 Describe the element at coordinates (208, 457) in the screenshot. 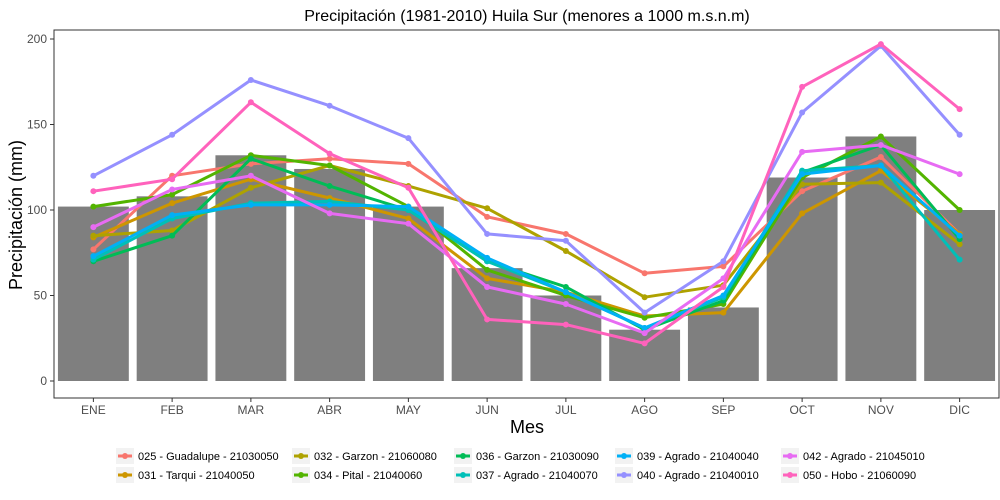

I see `legend-label-0: 025 - Guadalupe - 21030050` at that location.